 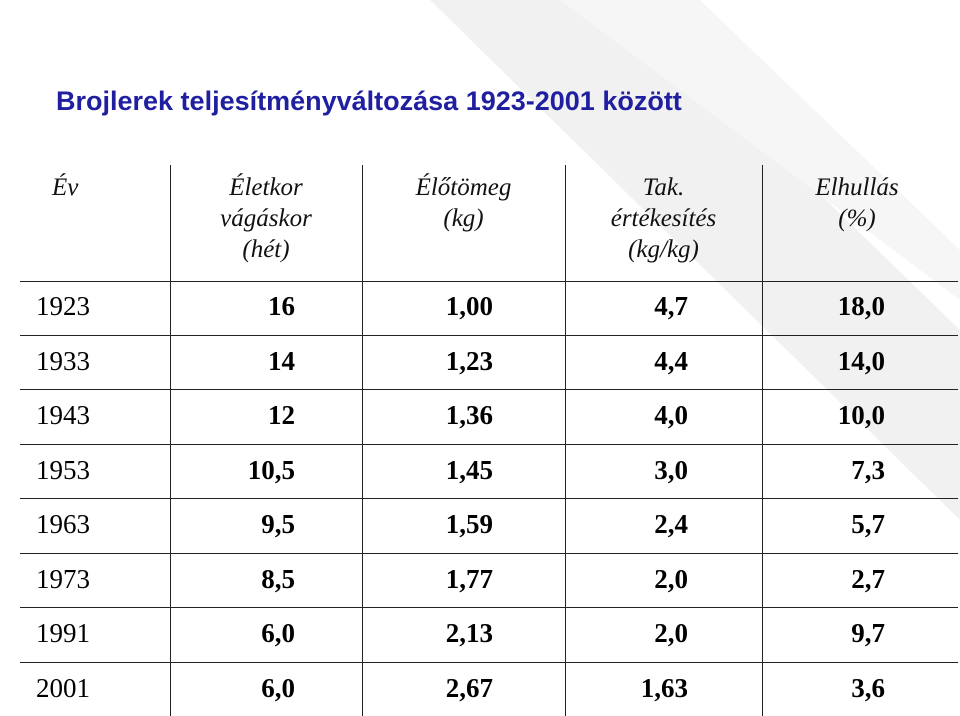 I want to click on header-line: (hét), so click(x=266, y=249).